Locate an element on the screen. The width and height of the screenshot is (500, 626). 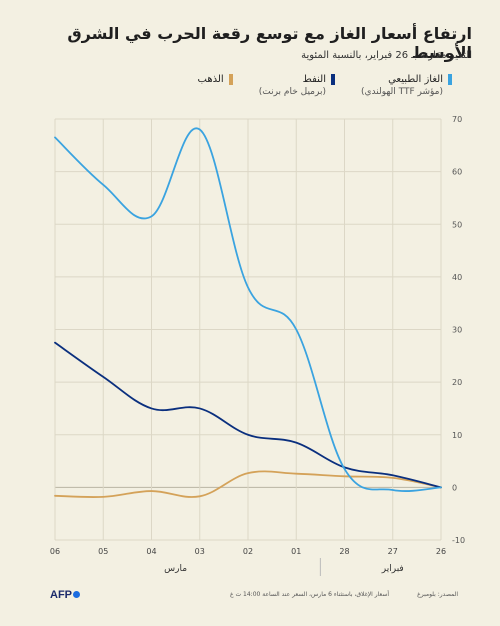
footer-source: المصدر: بلومبرغ is located at coordinates (437, 594).